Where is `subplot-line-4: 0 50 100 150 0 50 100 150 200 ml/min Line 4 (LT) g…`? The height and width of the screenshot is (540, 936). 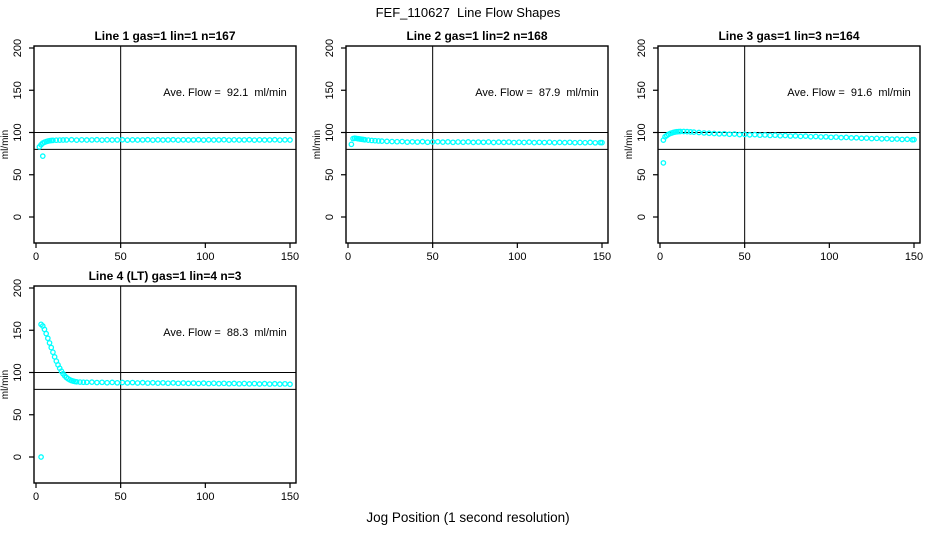
subplot-line-4: 0 50 100 150 0 50 100 150 200 ml/min Line 4 (LT) g… is located at coordinates (149, 386).